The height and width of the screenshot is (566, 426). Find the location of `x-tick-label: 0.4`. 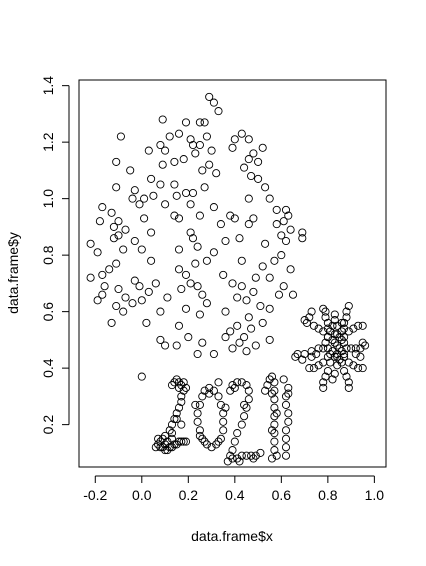

x-tick-label: 0.4 is located at coordinates (235, 495).